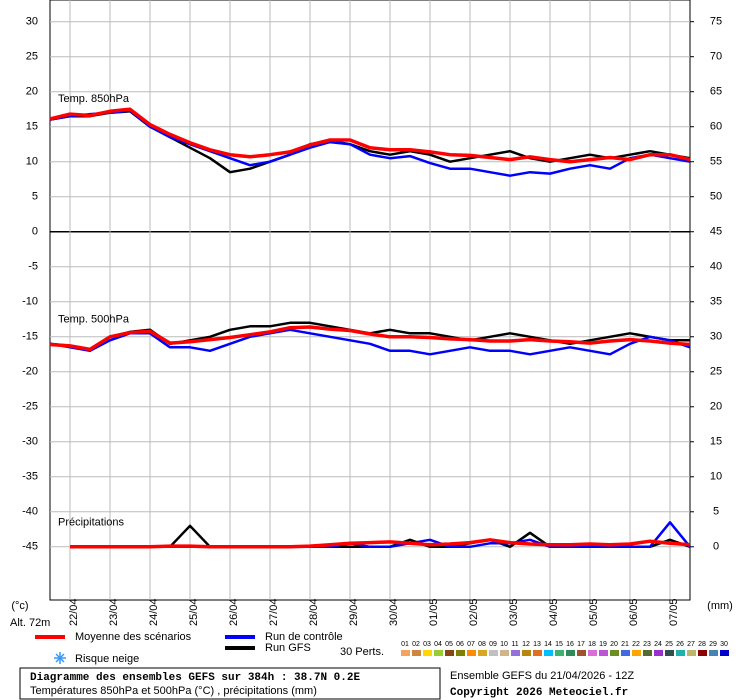  What do you see at coordinates (30, 477) in the screenshot?
I see `y-tick-label: -35` at bounding box center [30, 477].